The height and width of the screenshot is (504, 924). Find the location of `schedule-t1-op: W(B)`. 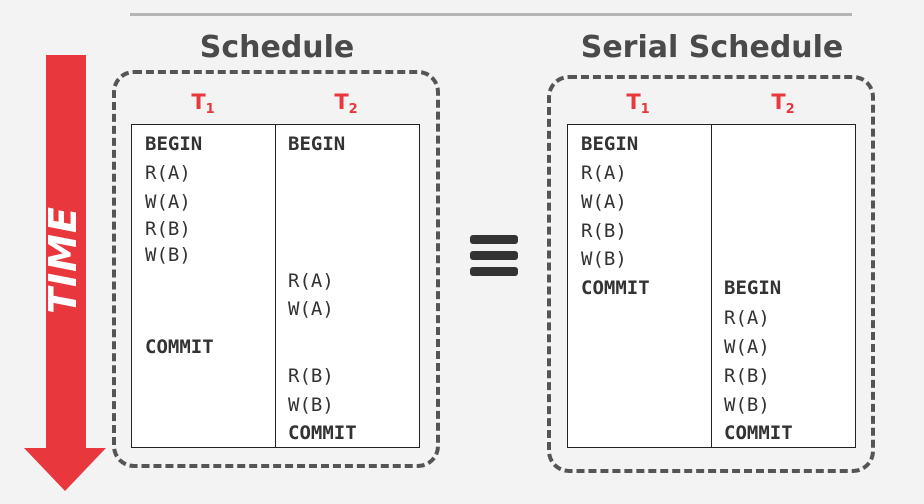

schedule-t1-op: W(B) is located at coordinates (168, 255).